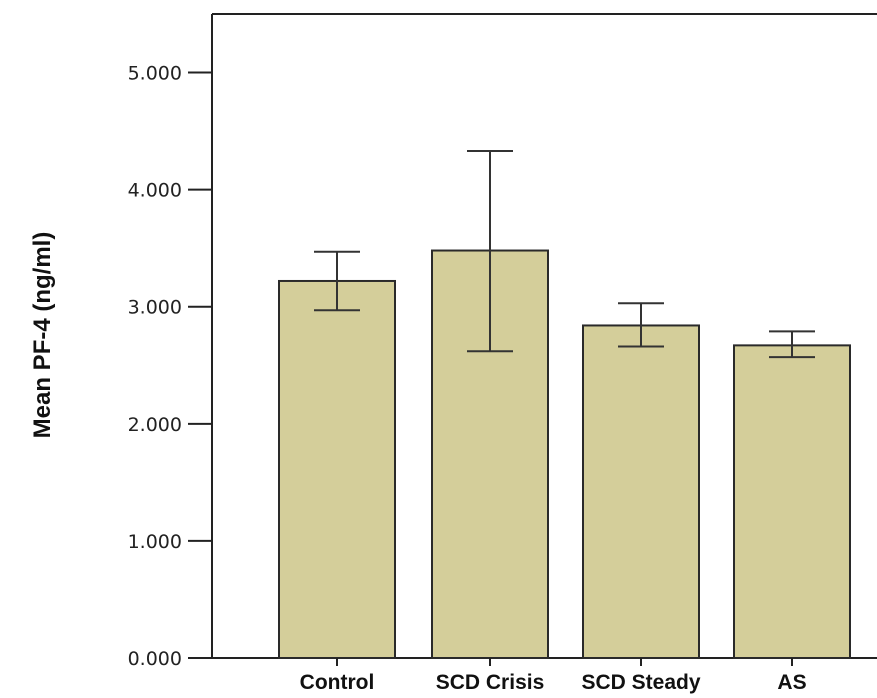 This screenshot has width=877, height=698. What do you see at coordinates (155, 425) in the screenshot?
I see `y-tick-label: 2.000` at bounding box center [155, 425].